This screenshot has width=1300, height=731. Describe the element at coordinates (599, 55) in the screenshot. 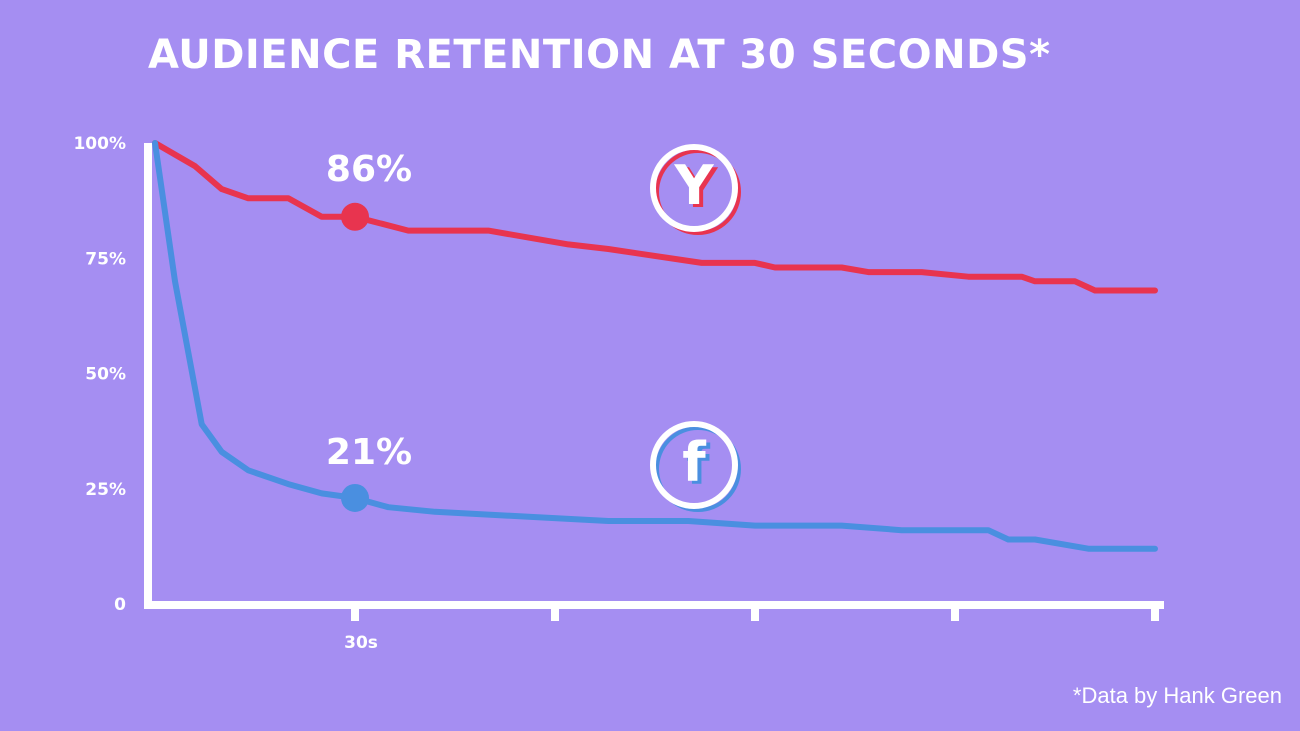

I see `chart-title: AUDIENCE RETENTION AT 30 SECONDS*` at that location.